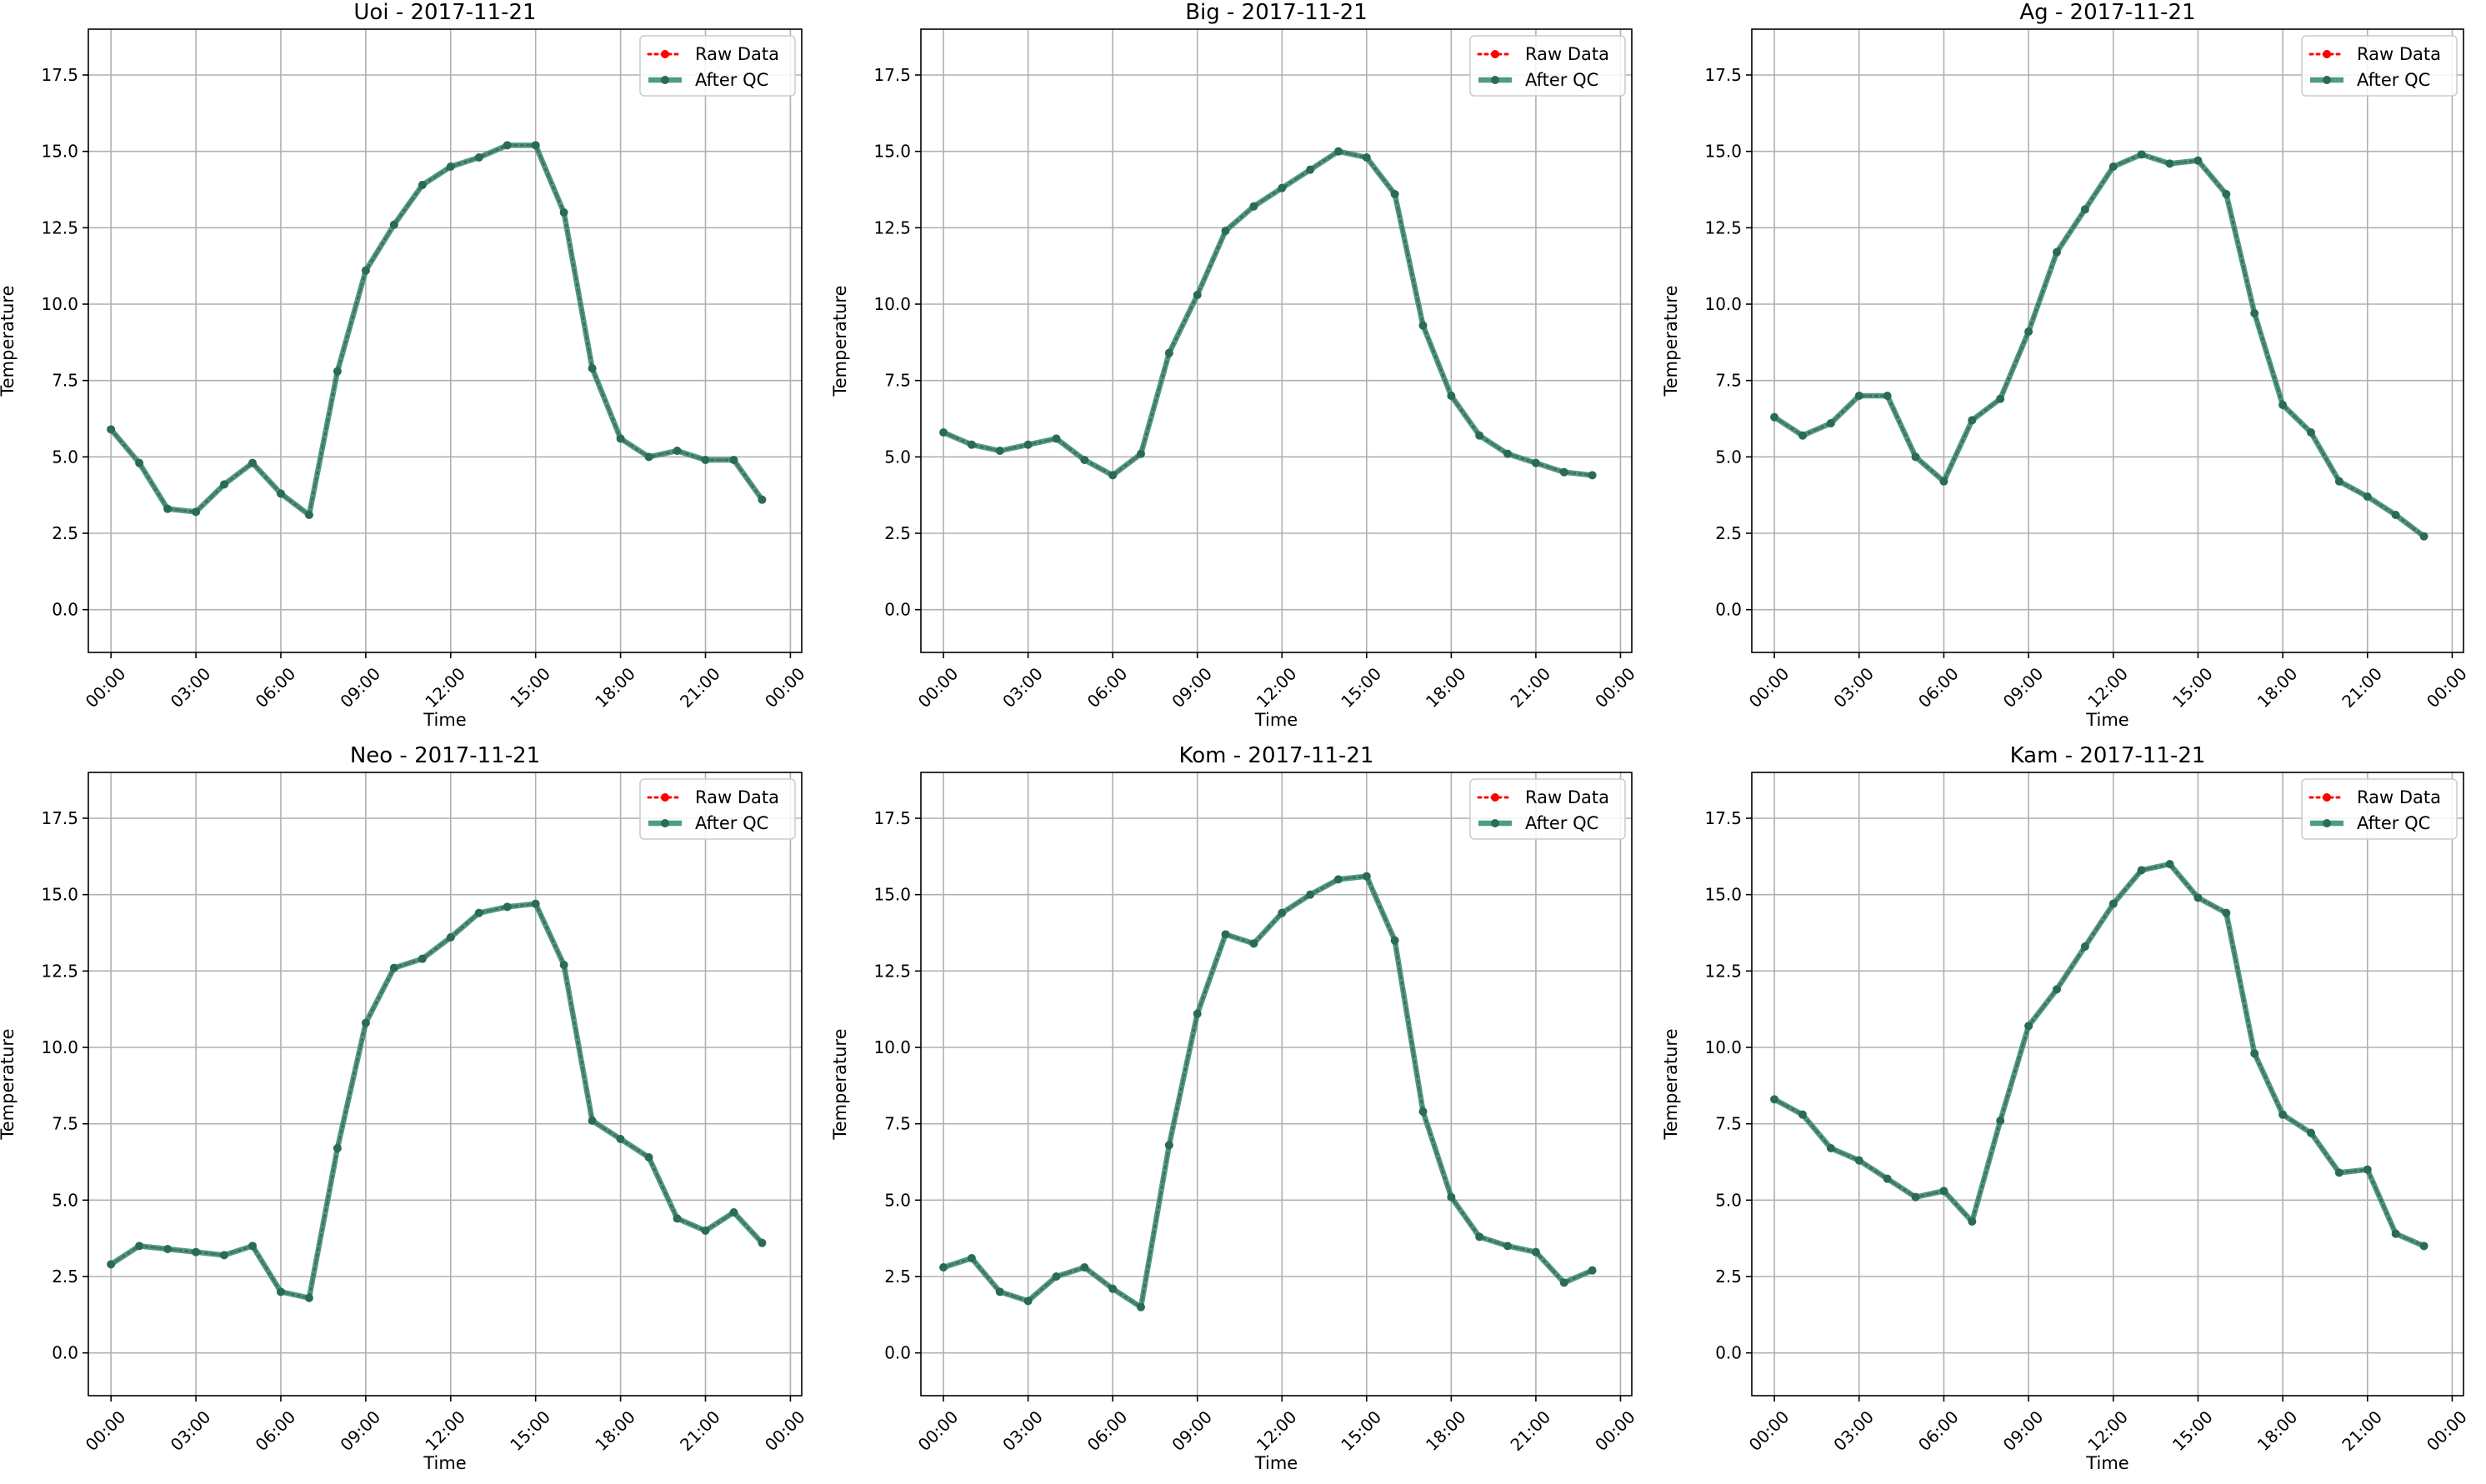 This screenshot has width=2486, height=1484. What do you see at coordinates (892, 971) in the screenshot?
I see `y-tick-label: 12.5` at bounding box center [892, 971].